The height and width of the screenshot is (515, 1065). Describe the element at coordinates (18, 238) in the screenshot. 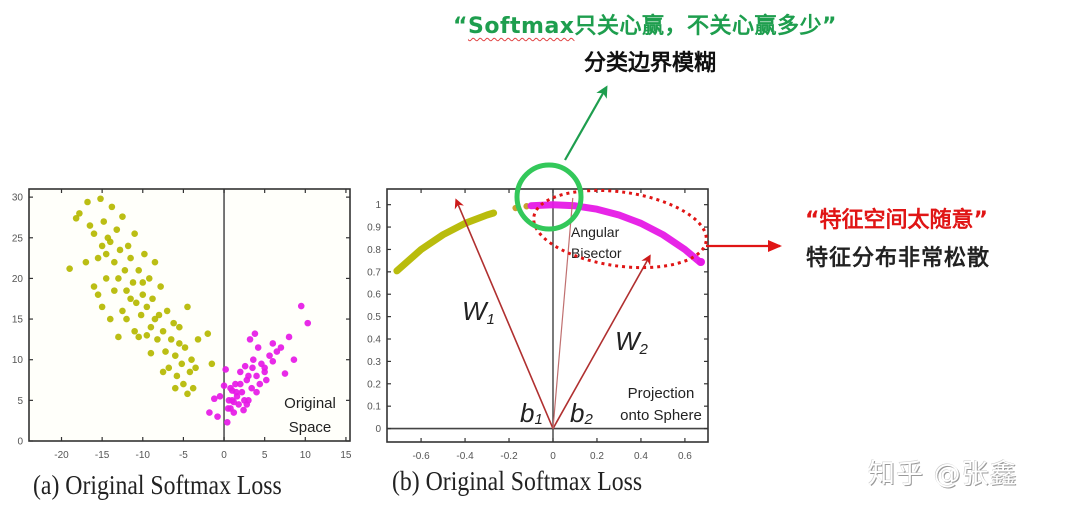

I see `y-tick-label: 25` at that location.